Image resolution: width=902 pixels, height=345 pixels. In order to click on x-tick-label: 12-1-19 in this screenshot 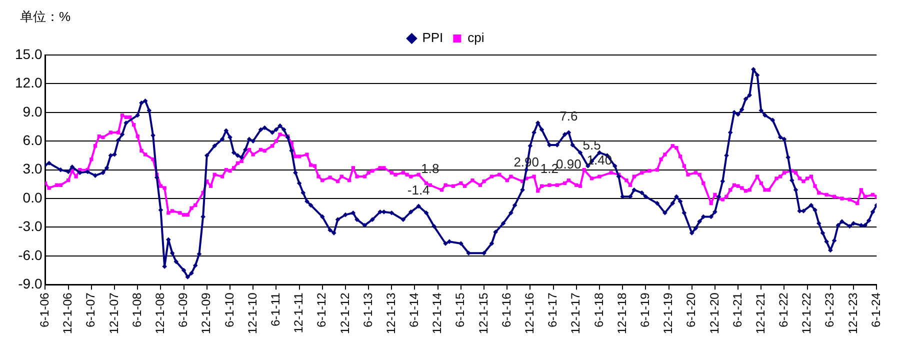, I will do `click(668, 313)`.